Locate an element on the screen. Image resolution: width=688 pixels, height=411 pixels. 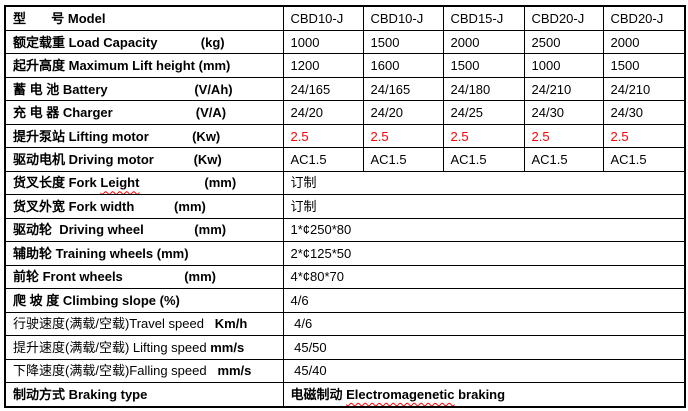
row-label-cell: 蓄 电 池 Battery (V/Ah) is located at coordinates (144, 89).